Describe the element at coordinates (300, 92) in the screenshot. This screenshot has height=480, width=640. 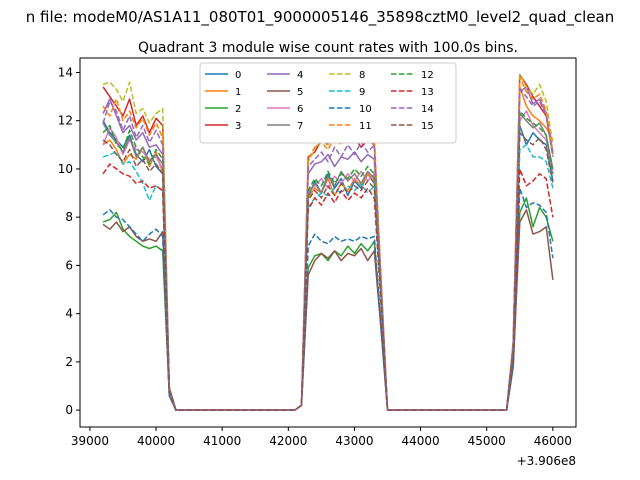
I see `legend-label-5: 5` at that location.